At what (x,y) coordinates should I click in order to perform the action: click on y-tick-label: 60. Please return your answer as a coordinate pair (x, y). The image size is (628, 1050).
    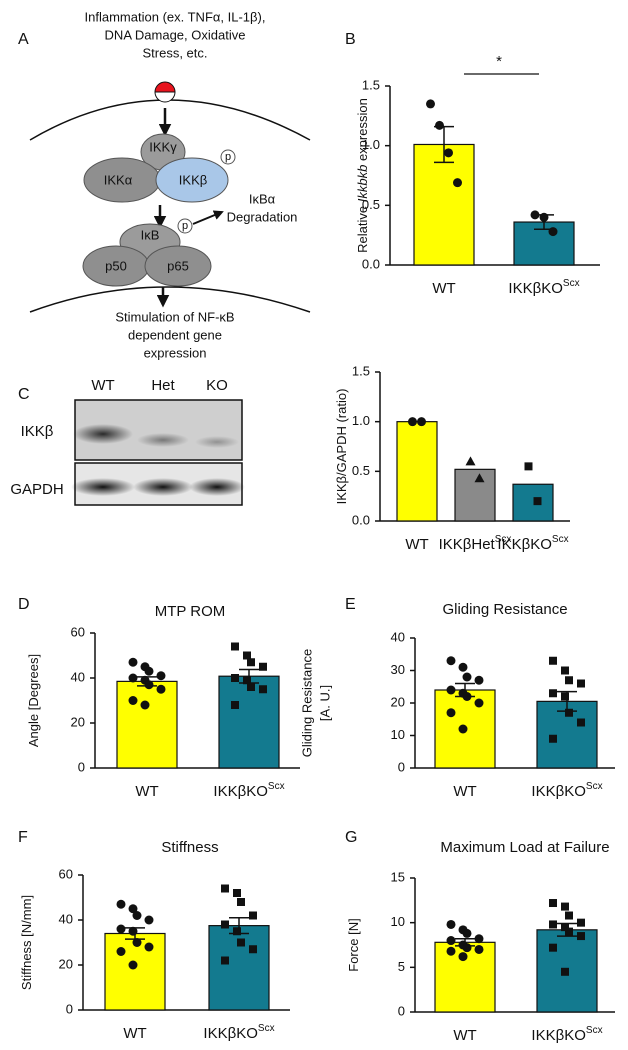
    Looking at the image, I should click on (78, 631).